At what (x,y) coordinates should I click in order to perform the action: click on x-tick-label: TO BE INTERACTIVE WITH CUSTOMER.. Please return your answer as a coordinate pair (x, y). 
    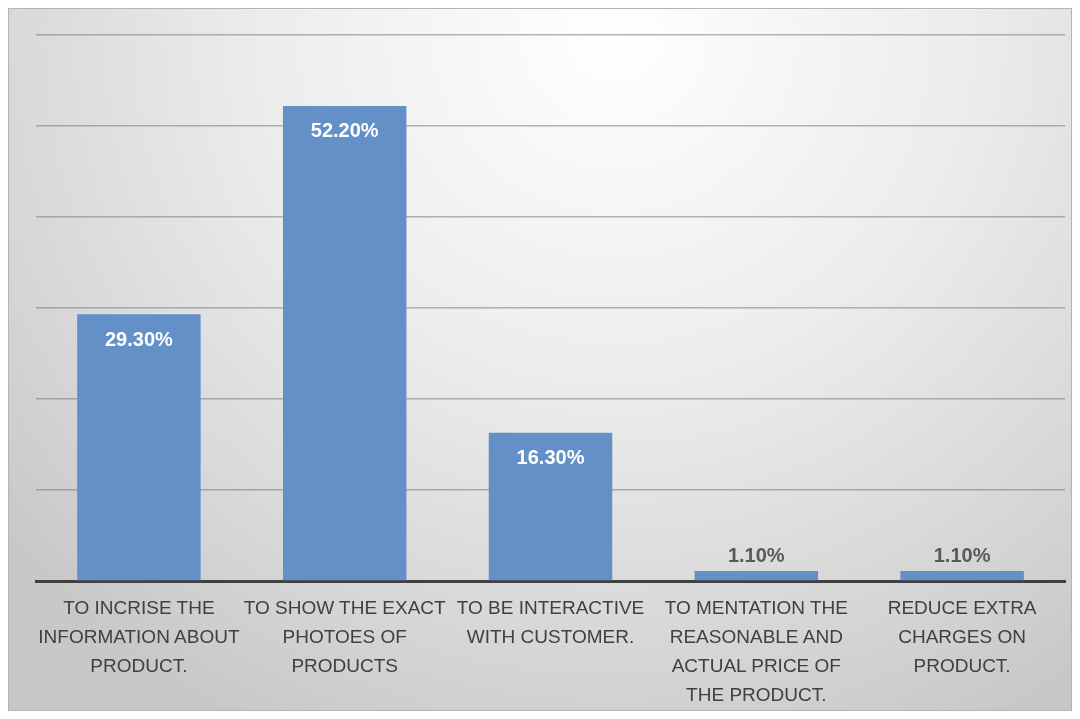
    Looking at the image, I should click on (550, 621).